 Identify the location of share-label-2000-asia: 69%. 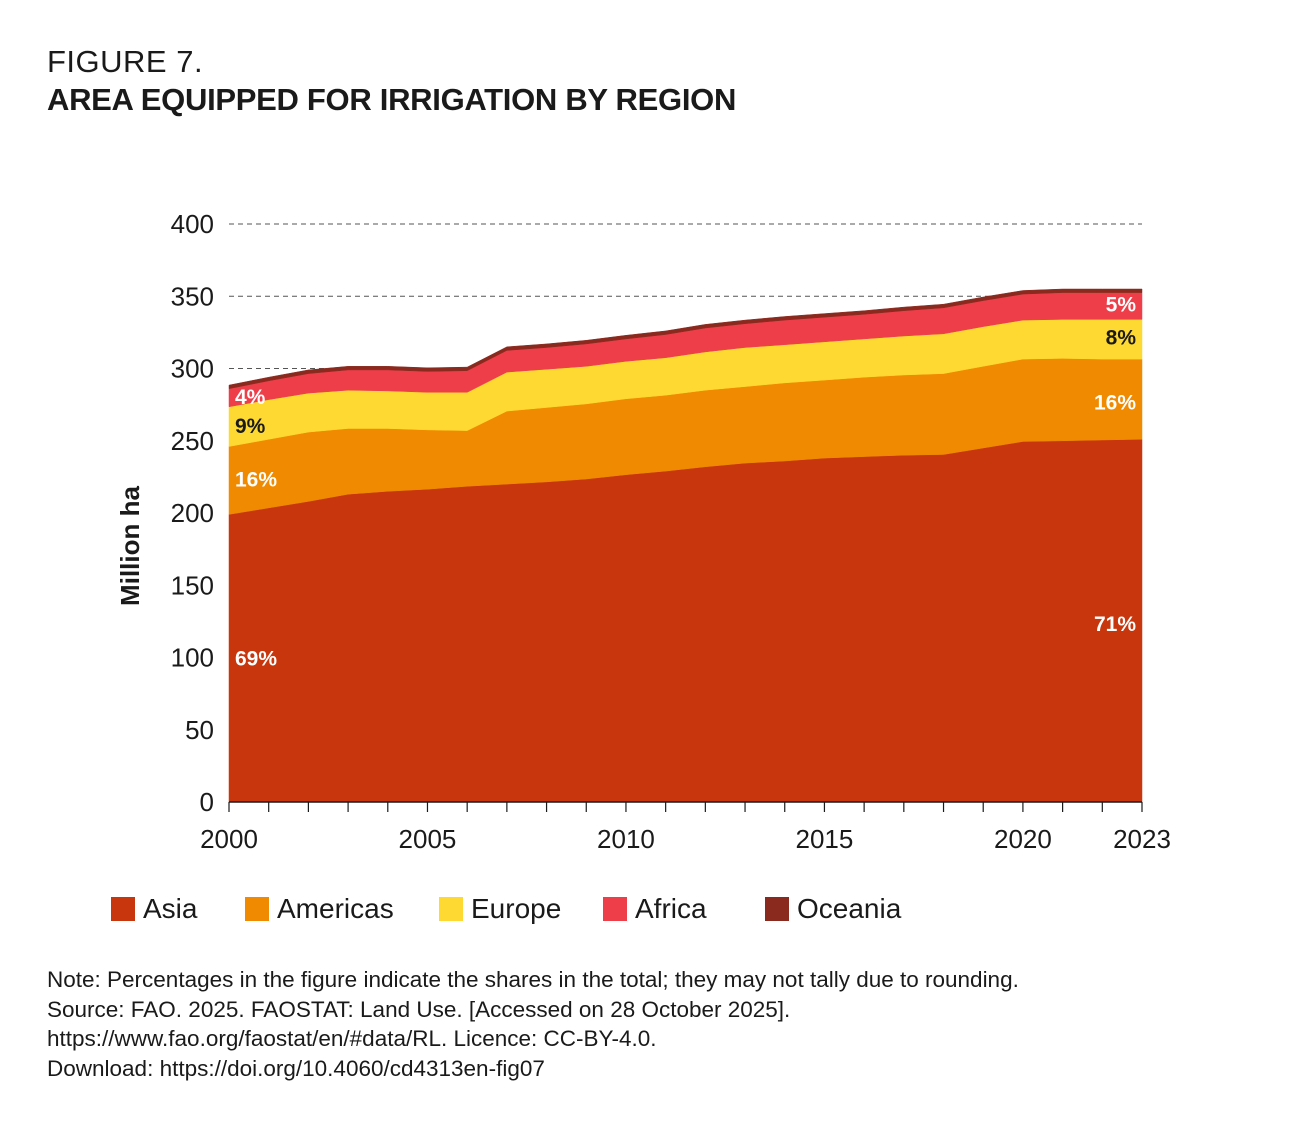
(256, 659).